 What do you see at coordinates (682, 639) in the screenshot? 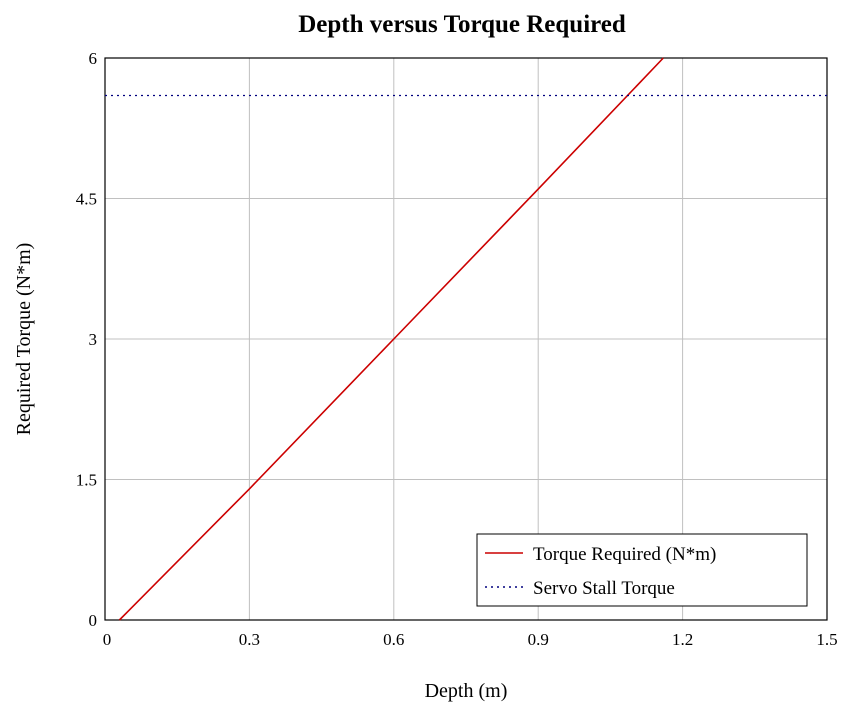
I see `x-tick-label: 1.2` at bounding box center [682, 639].